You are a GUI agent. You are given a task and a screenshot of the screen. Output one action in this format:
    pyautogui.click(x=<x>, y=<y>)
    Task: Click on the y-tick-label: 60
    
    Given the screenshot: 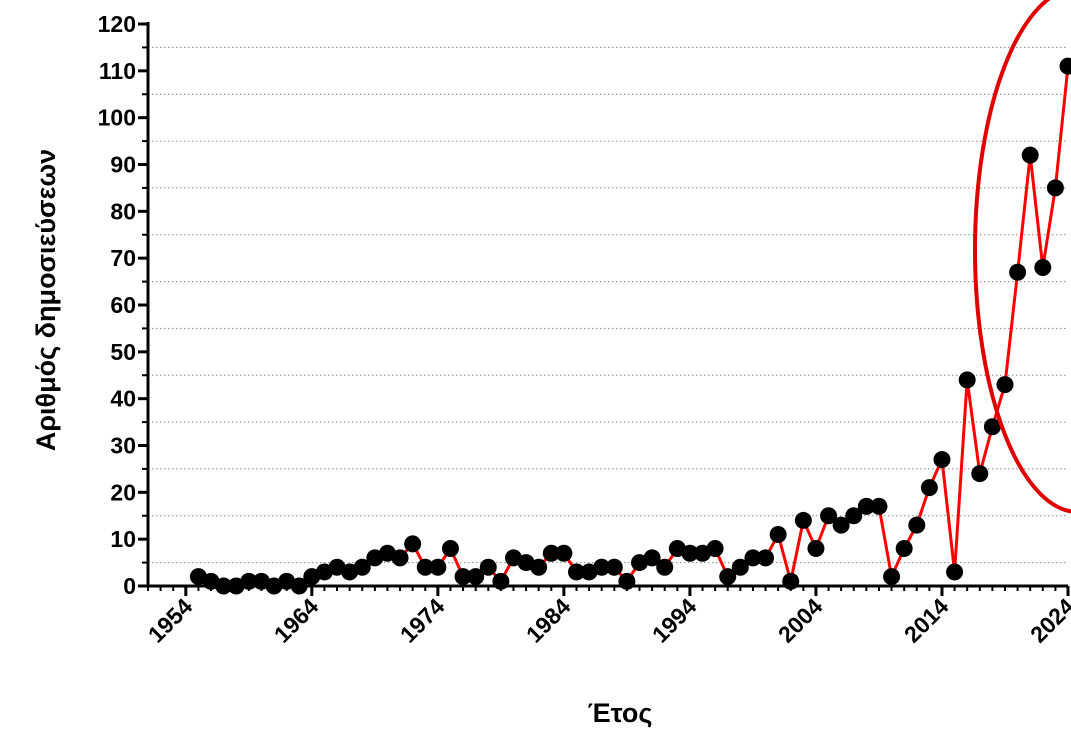 What is the action you would take?
    pyautogui.click(x=123, y=305)
    